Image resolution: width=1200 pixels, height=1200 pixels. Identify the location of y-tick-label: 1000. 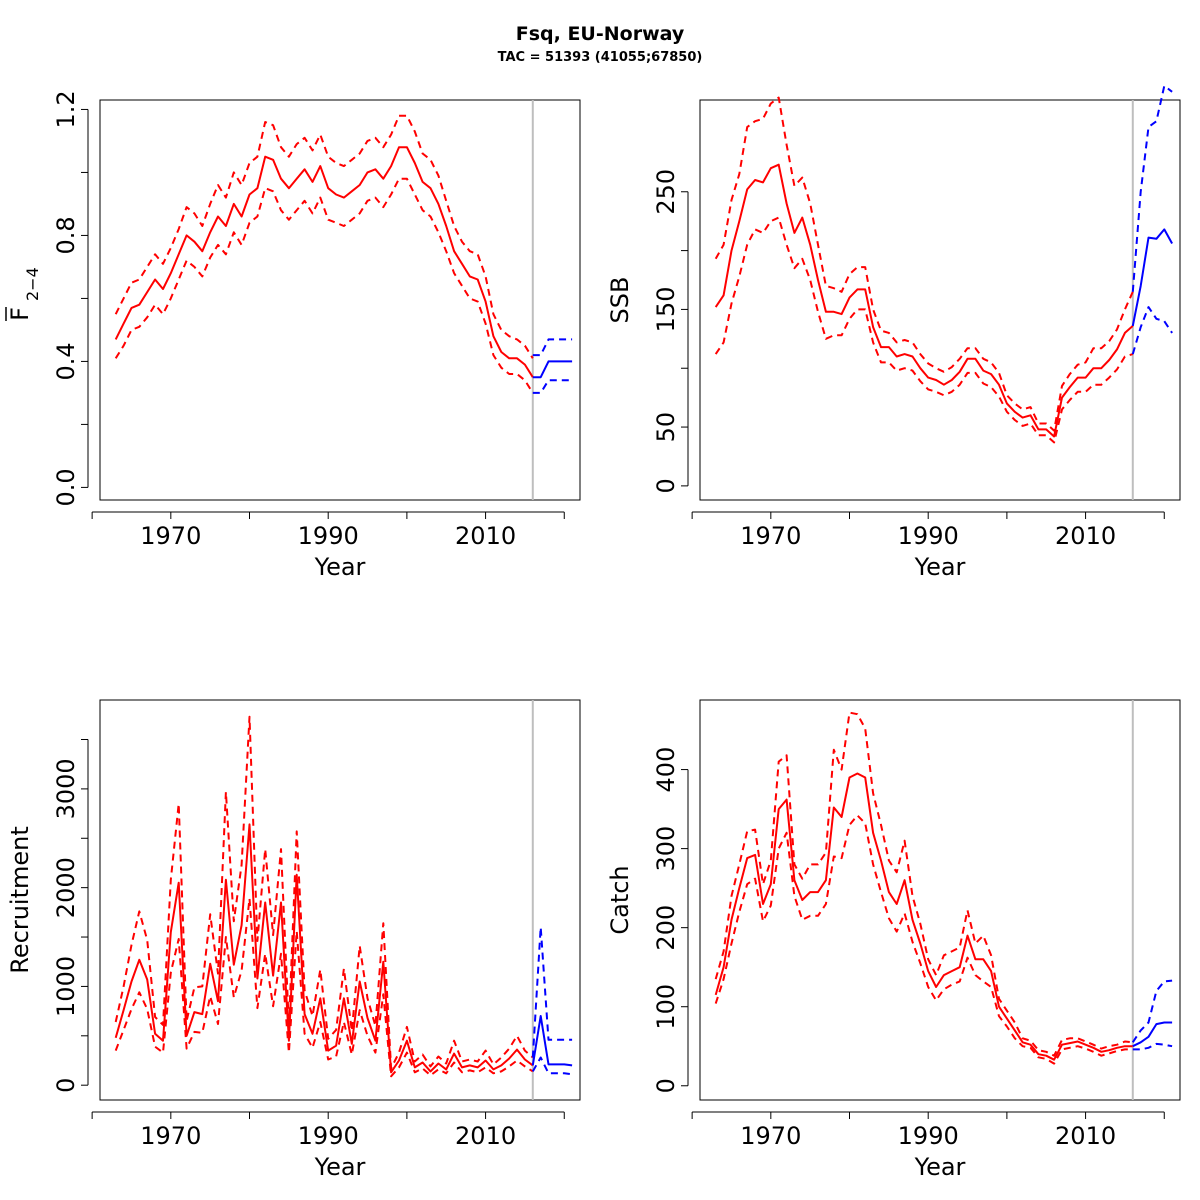
(66, 986).